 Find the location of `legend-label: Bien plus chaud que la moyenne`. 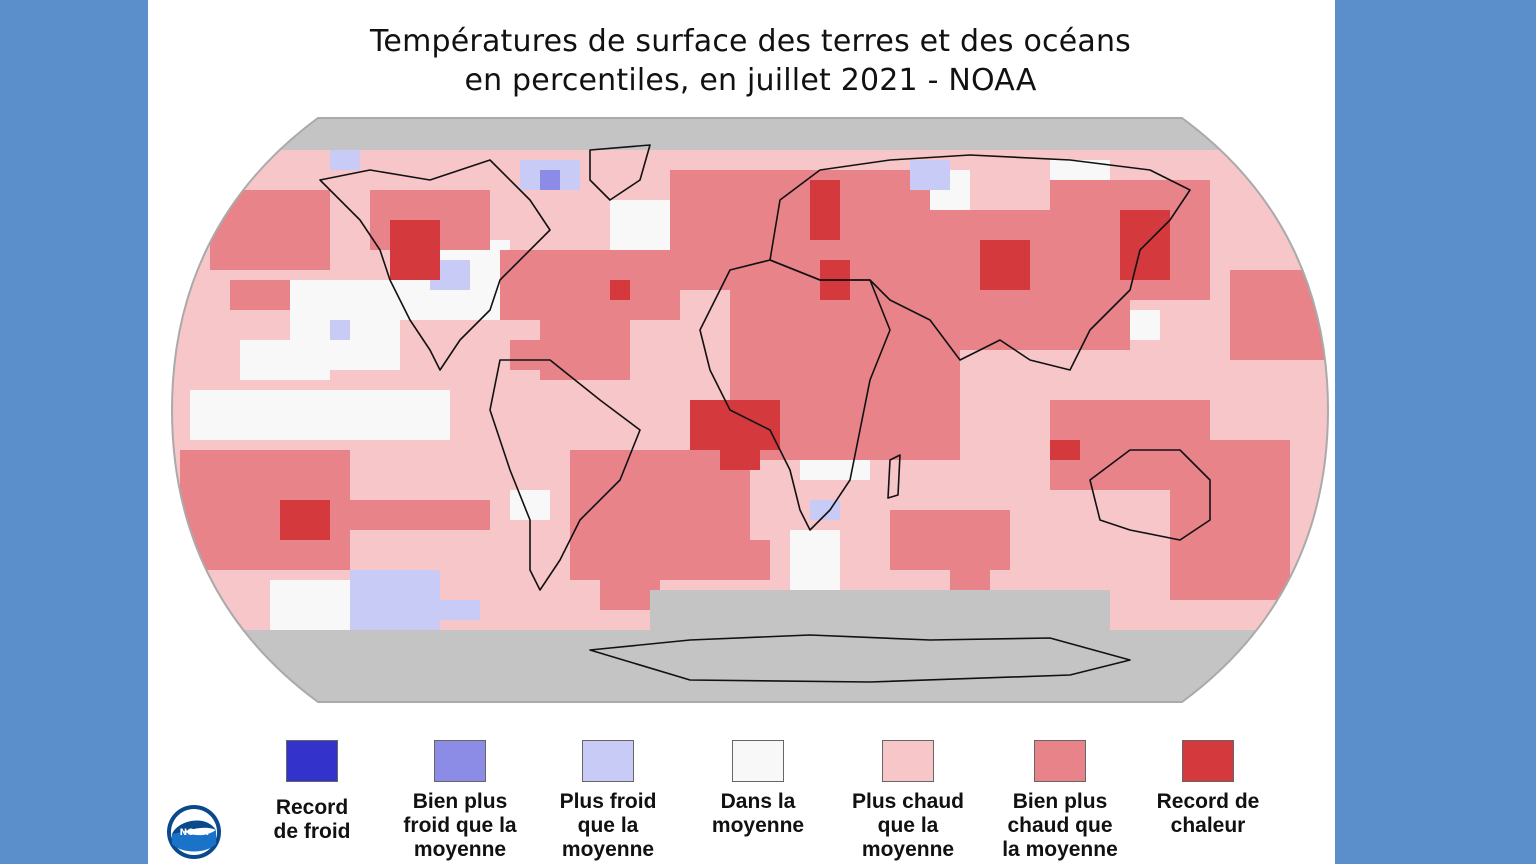

legend-label: Bien plus chaud que la moyenne is located at coordinates (1060, 826).